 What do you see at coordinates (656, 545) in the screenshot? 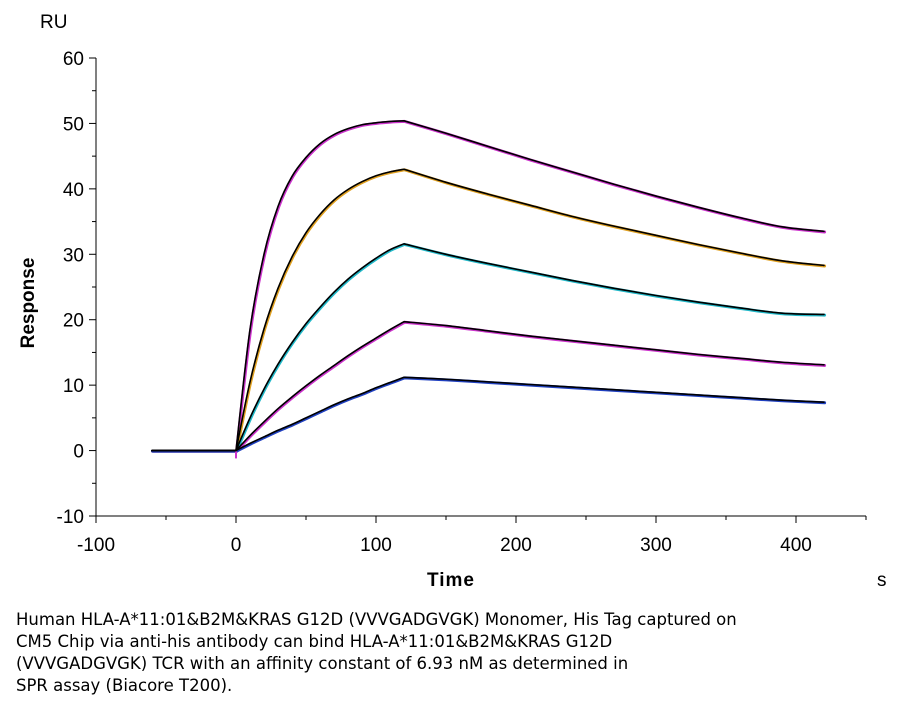
I see `x-tick-label: 300` at bounding box center [656, 545].